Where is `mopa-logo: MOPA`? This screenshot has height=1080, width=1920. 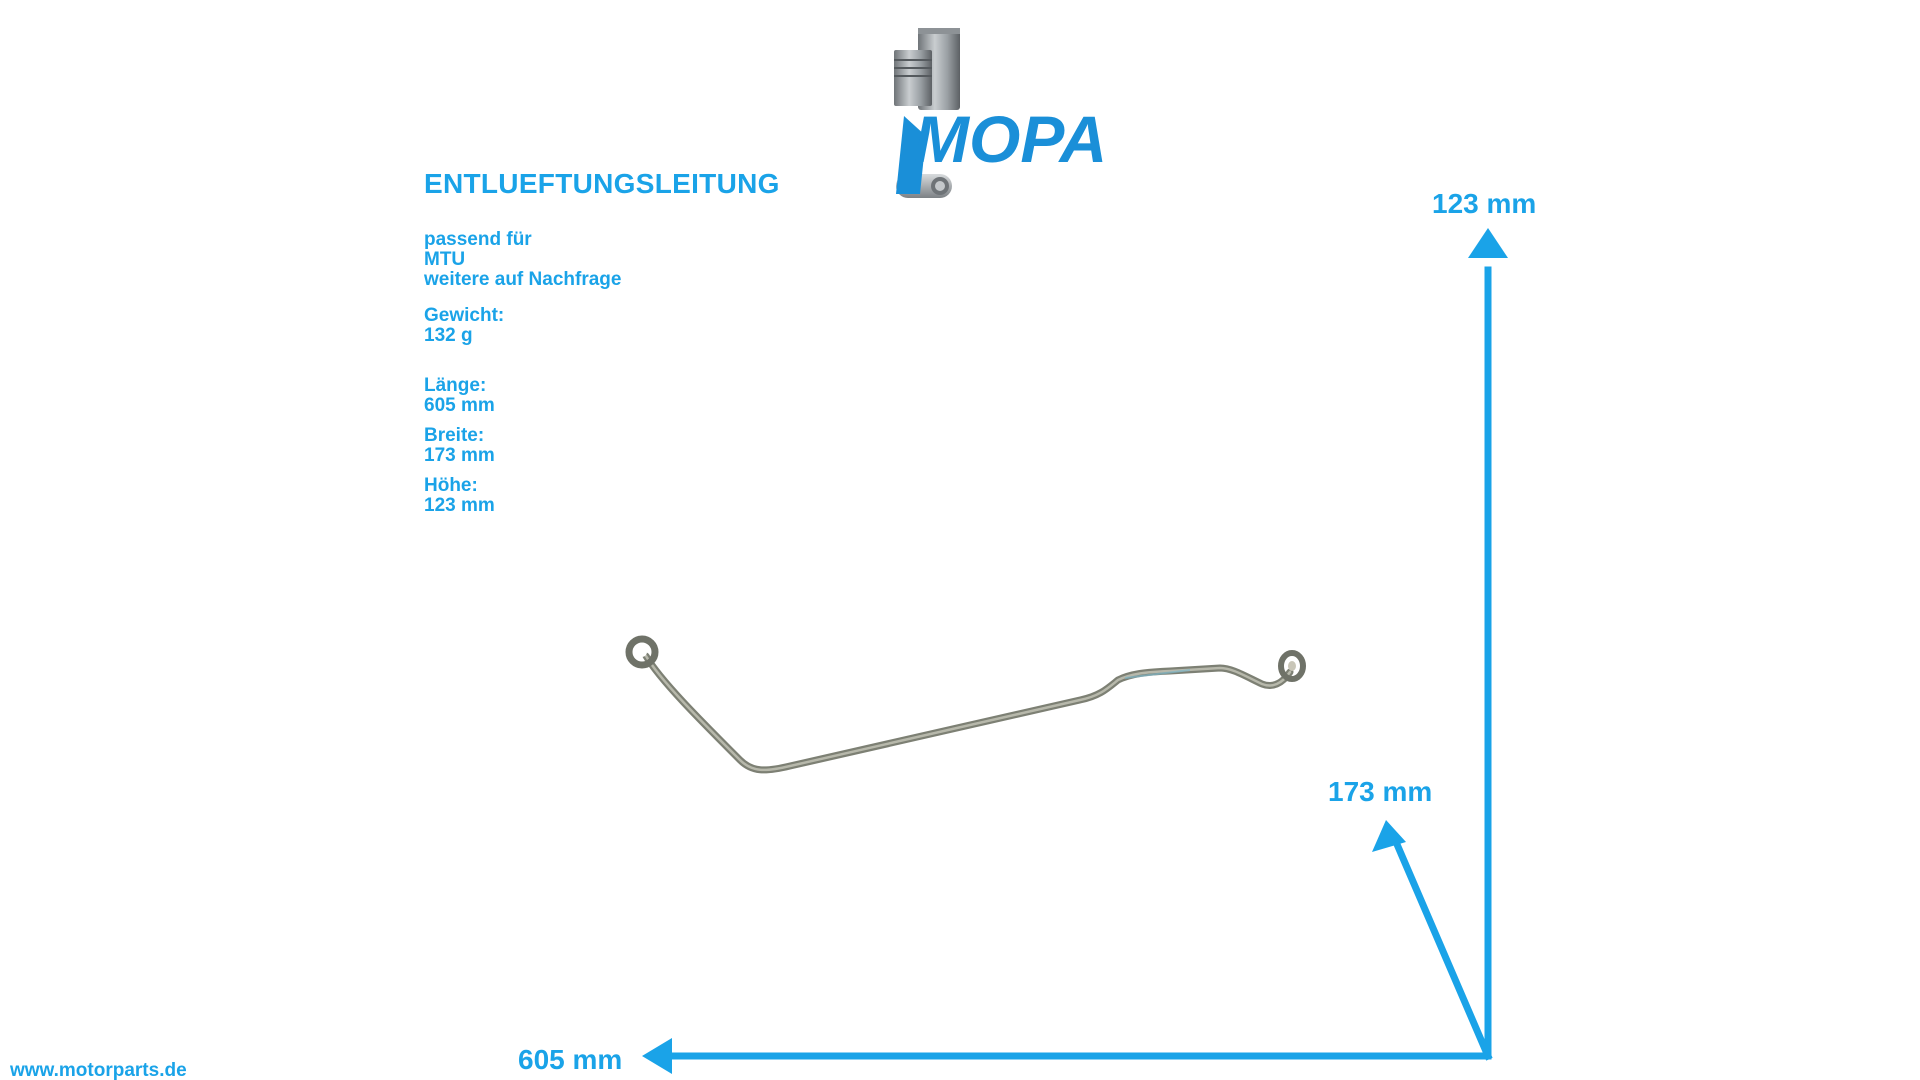 mopa-logo: MOPA is located at coordinates (1000, 113).